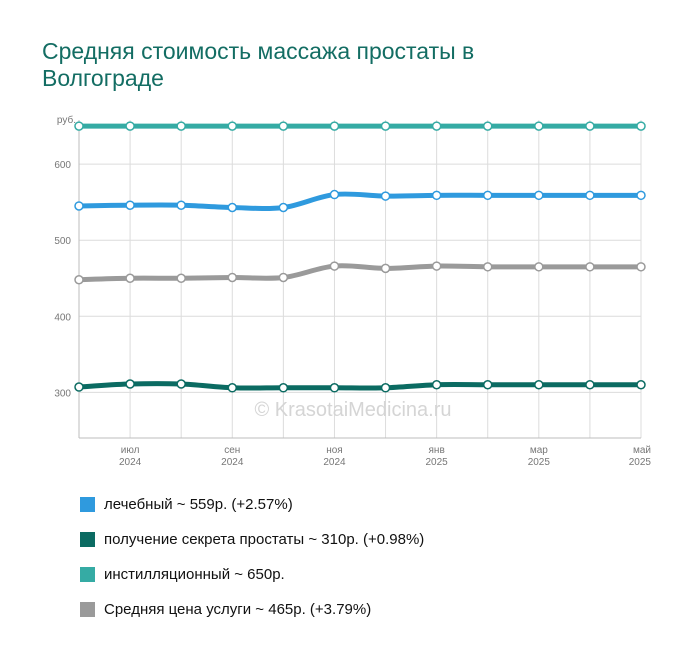 The image size is (700, 650). I want to click on watermark: © KrasotaiMedicina.ru, so click(352, 410).